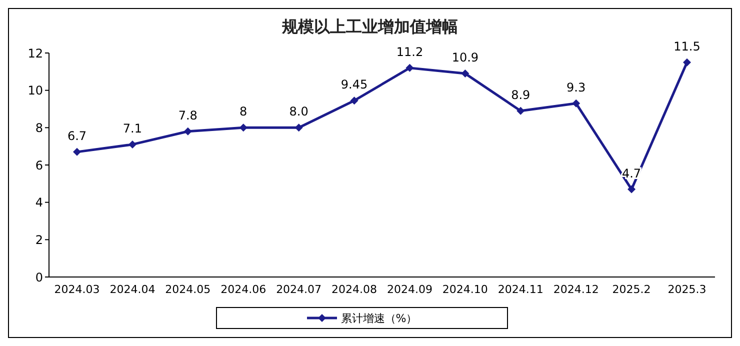  Describe the element at coordinates (39, 127) in the screenshot. I see `y-tick-label: 8` at that location.